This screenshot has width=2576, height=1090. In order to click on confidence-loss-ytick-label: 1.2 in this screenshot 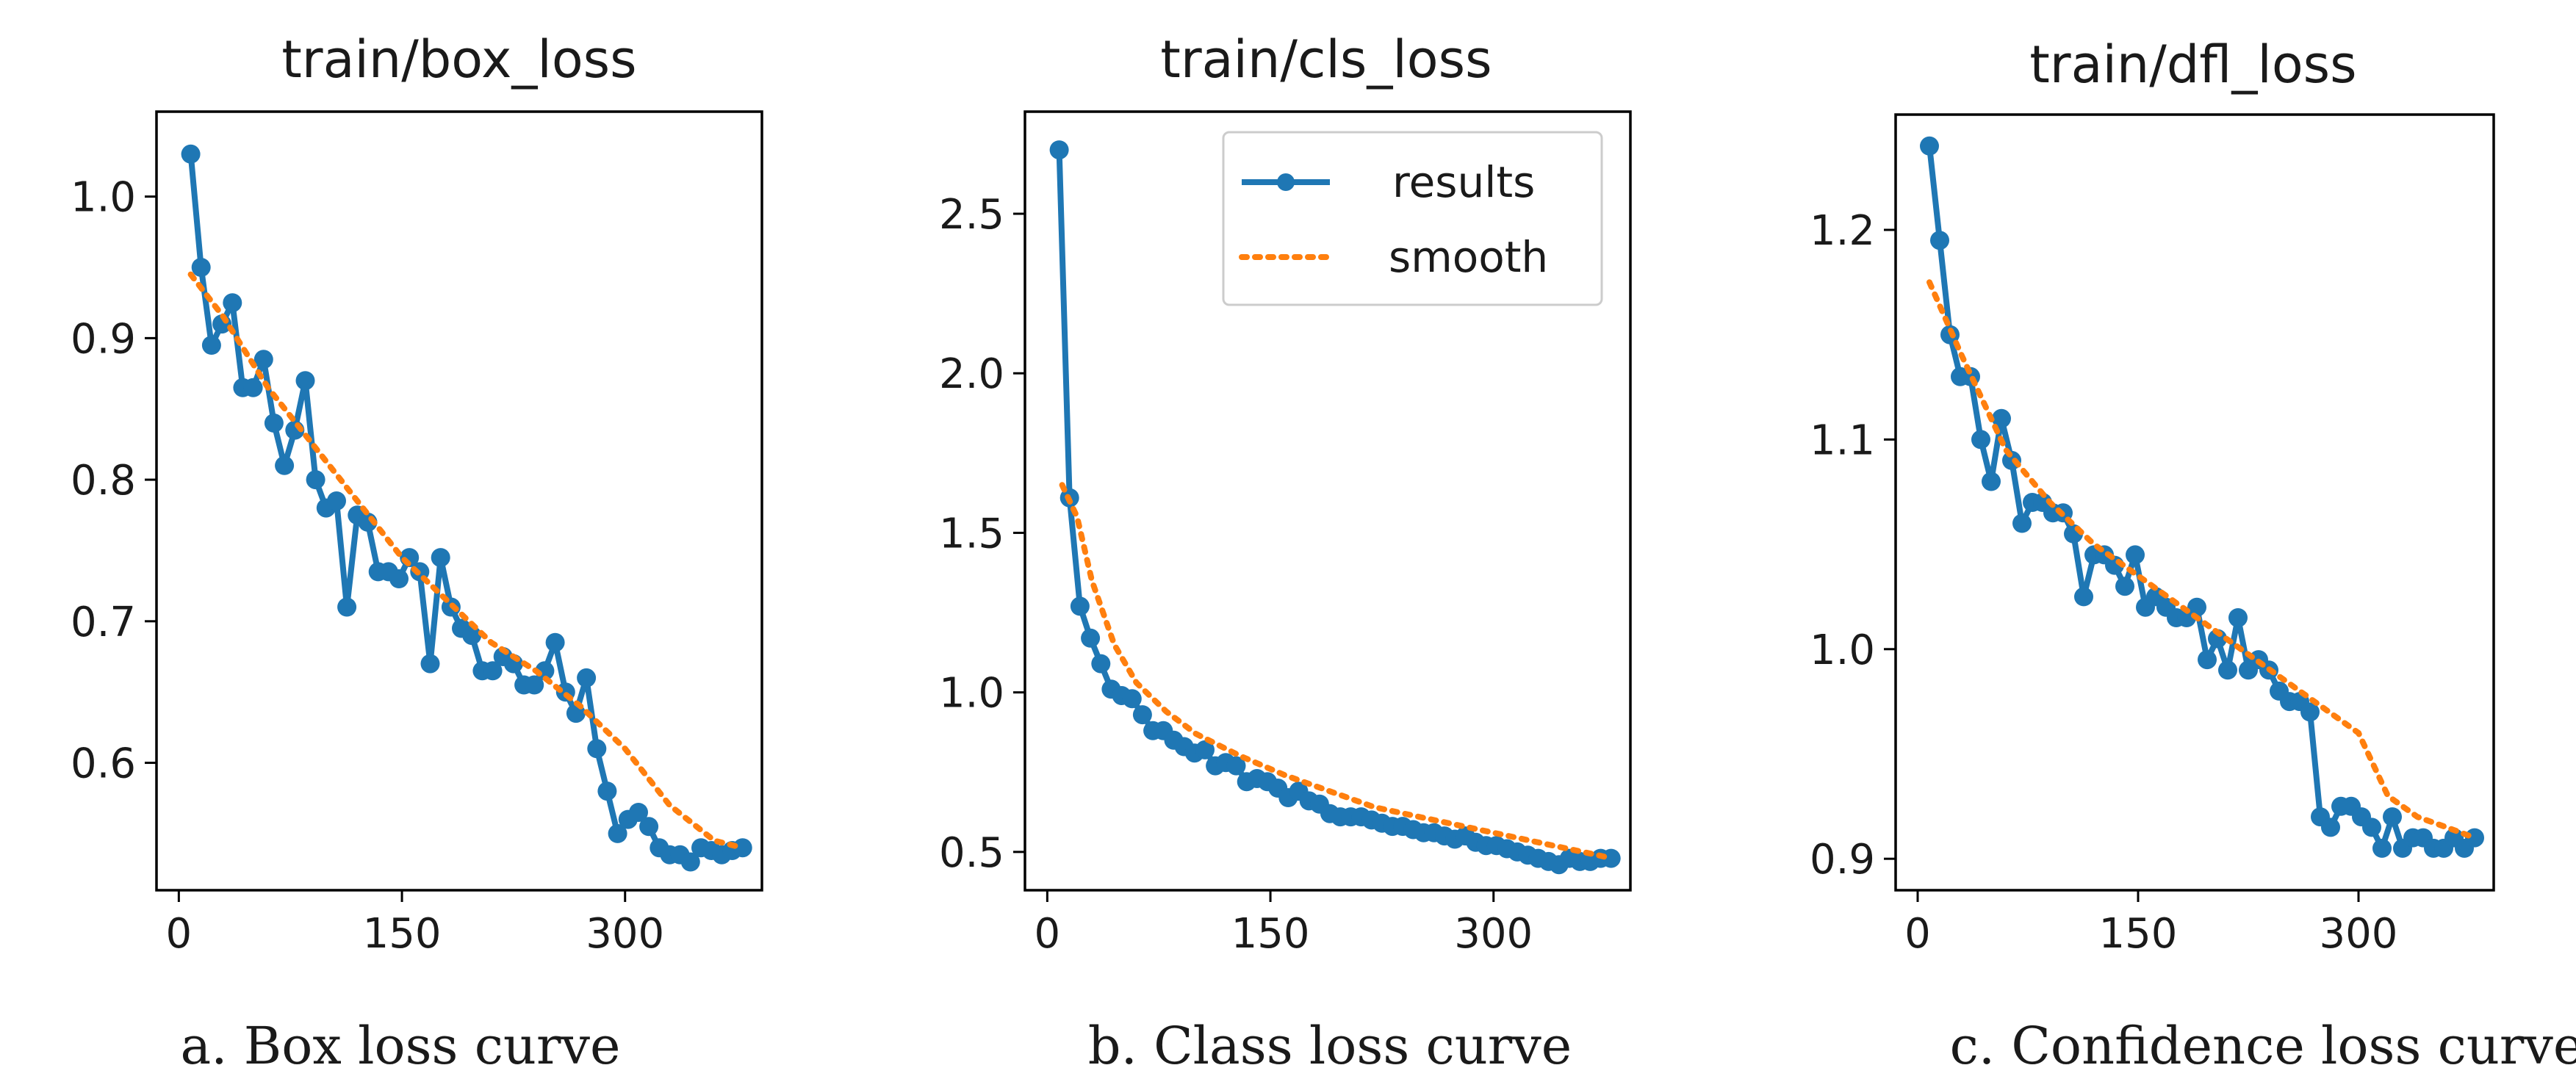, I will do `click(1842, 231)`.